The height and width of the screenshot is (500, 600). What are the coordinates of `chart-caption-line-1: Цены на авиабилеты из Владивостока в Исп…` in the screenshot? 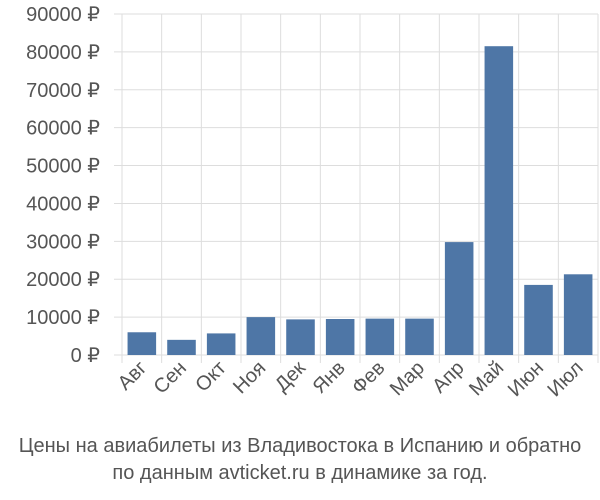 It's located at (300, 446).